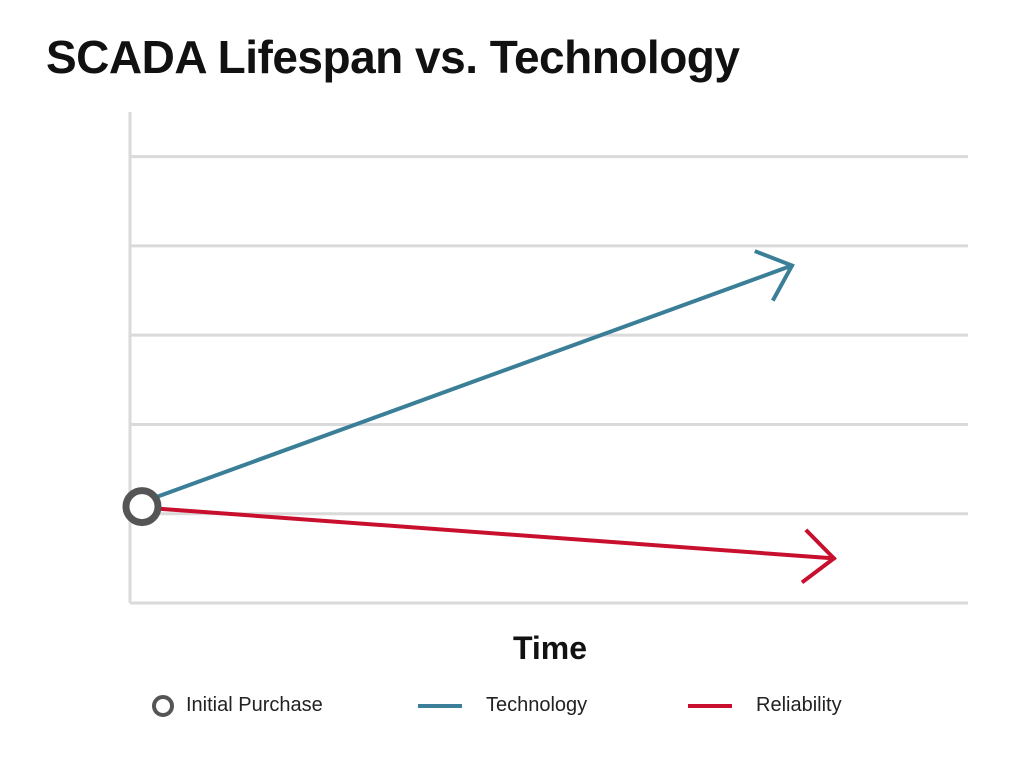  I want to click on legend: Initial Purchase Technology Reliability, so click(512, 709).